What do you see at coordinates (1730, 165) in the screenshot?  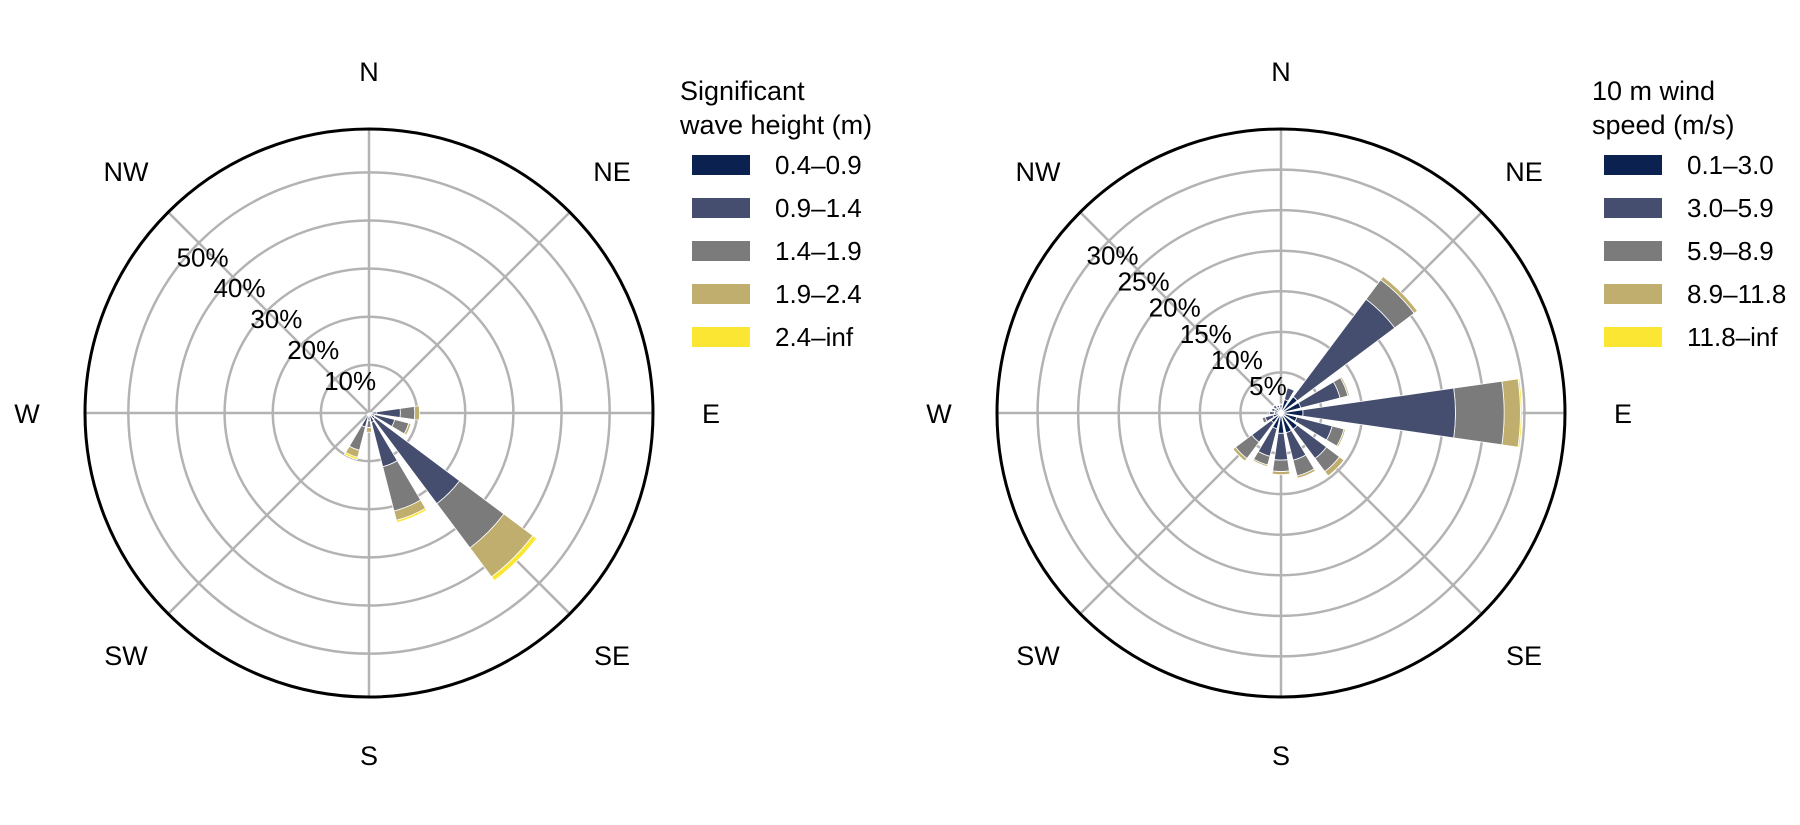 I see `legend-label: 0.1–3.0` at bounding box center [1730, 165].